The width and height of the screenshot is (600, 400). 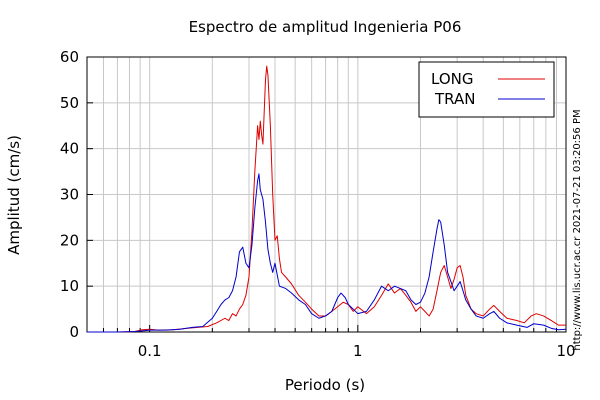 I want to click on x-tick-label: 10, so click(x=565, y=351).